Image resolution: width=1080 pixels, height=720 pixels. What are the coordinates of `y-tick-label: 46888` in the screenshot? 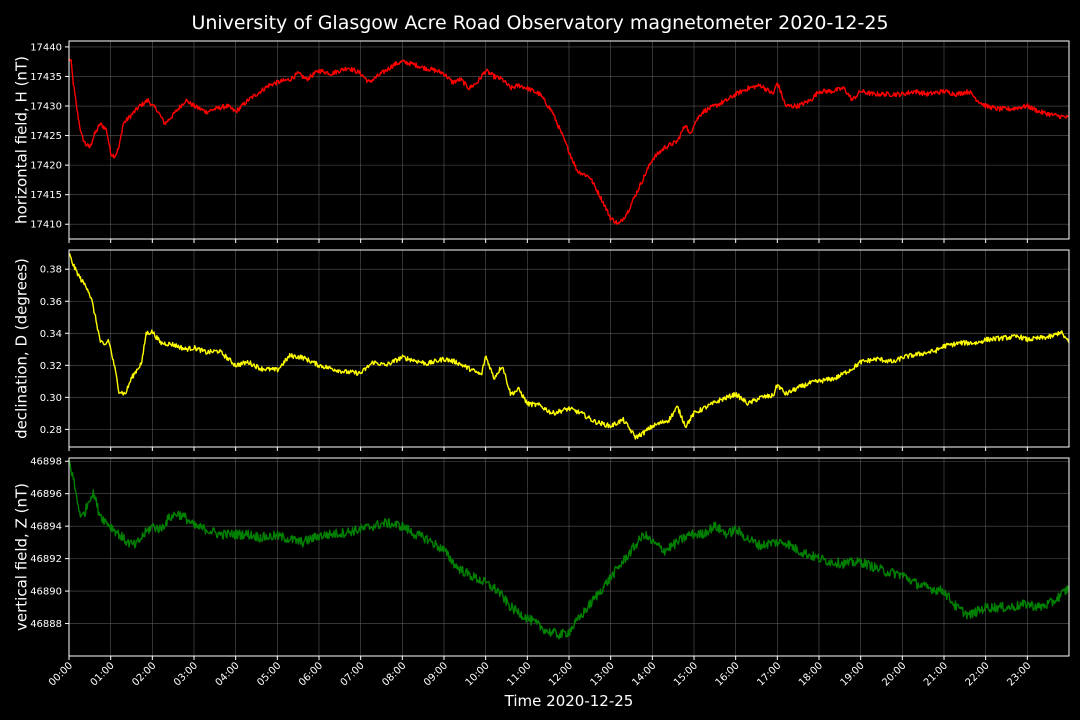 It's located at (46, 624).